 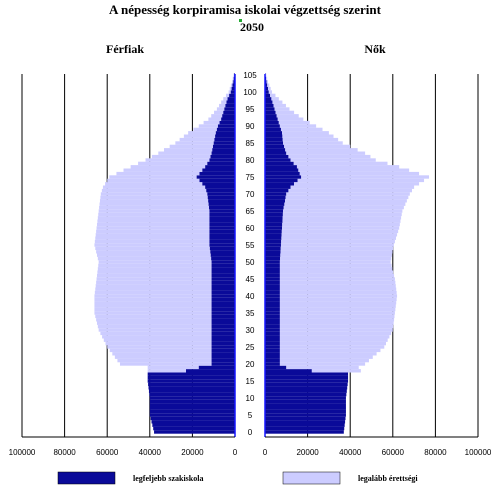 What do you see at coordinates (388, 478) in the screenshot?
I see `legend-label: legalább érettségi` at bounding box center [388, 478].